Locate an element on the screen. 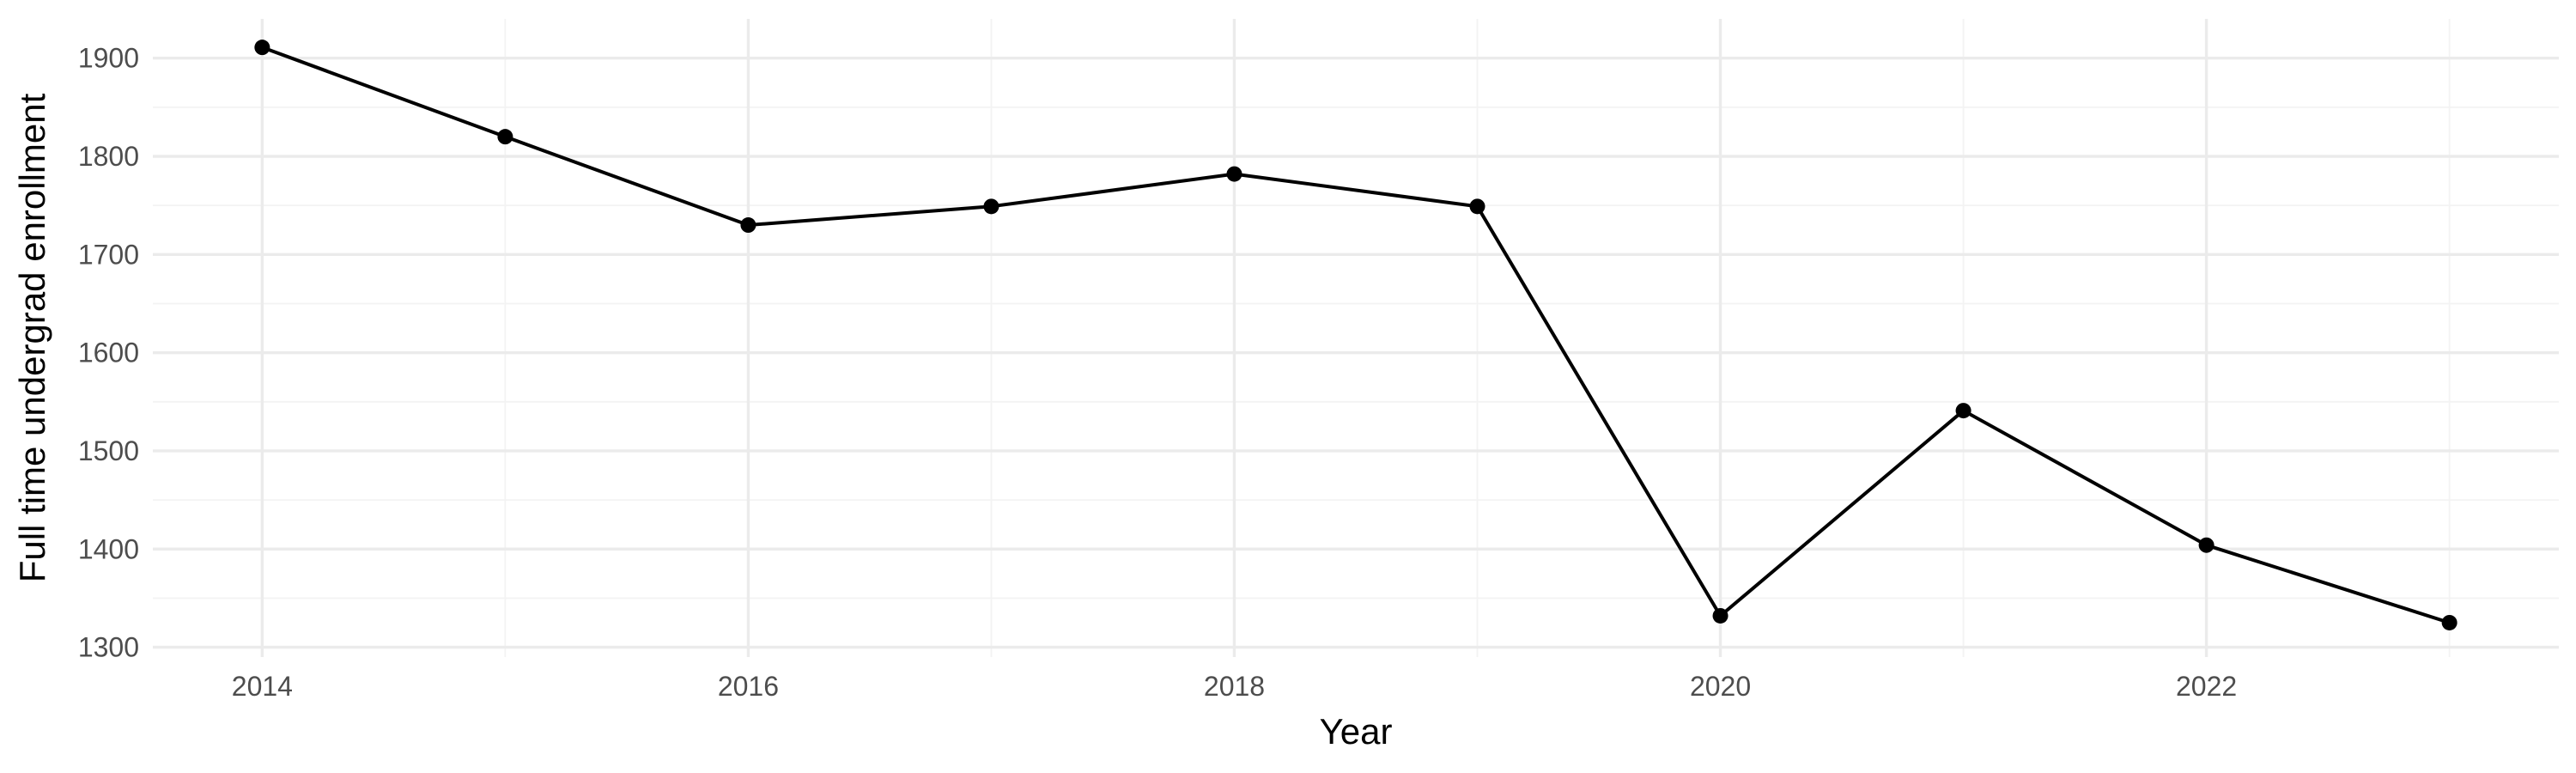 The height and width of the screenshot is (773, 2576). y-tick-label: 1300 is located at coordinates (109, 647).